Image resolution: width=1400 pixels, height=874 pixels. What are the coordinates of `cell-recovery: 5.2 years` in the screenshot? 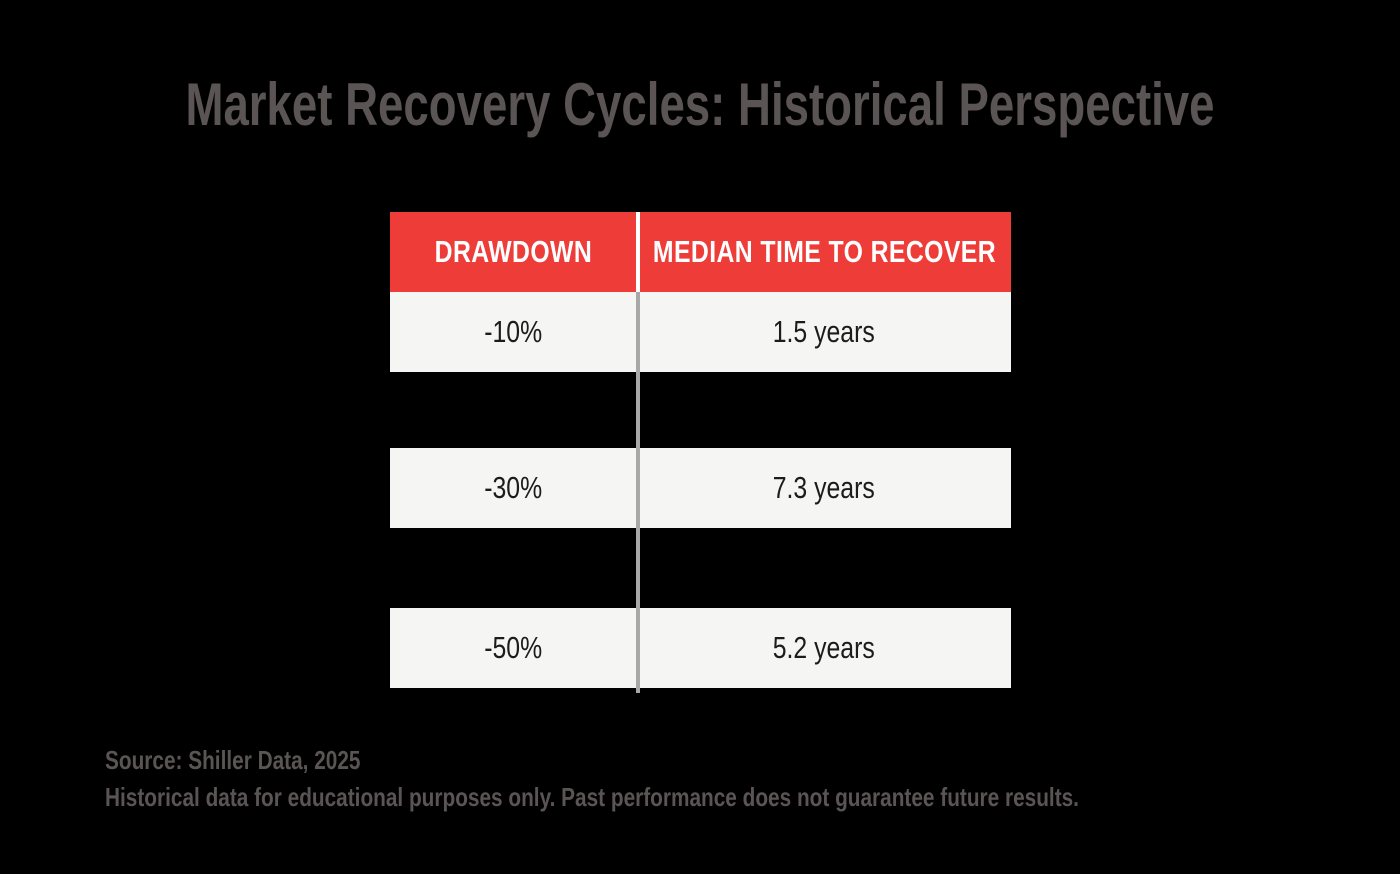 It's located at (824, 648).